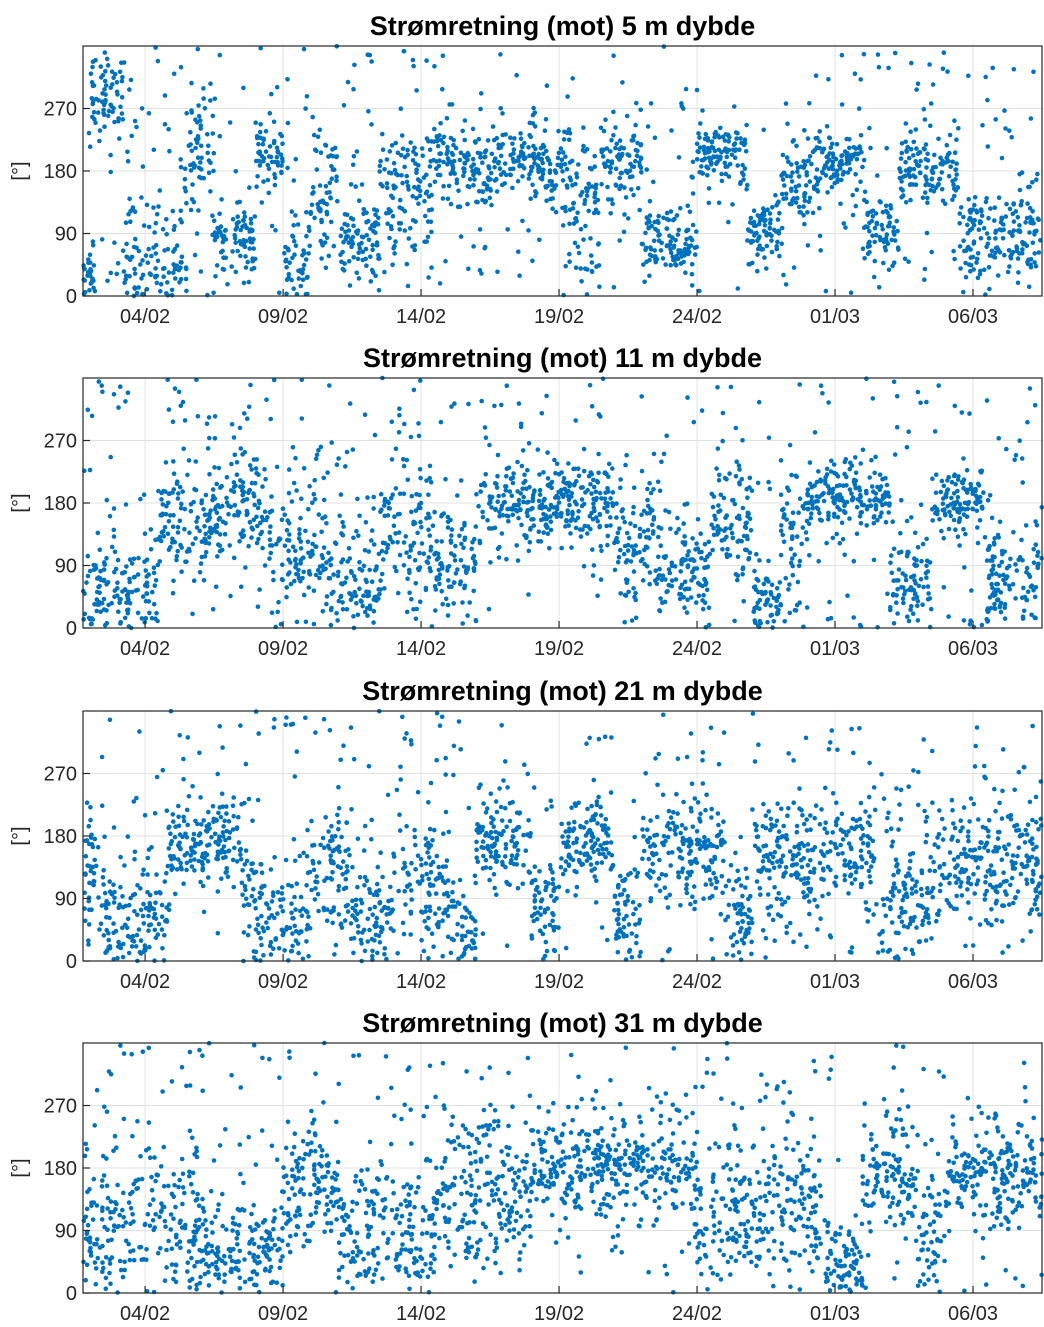 This screenshot has height=1327, width=1044. I want to click on y-tick-label: 270, so click(60, 110).